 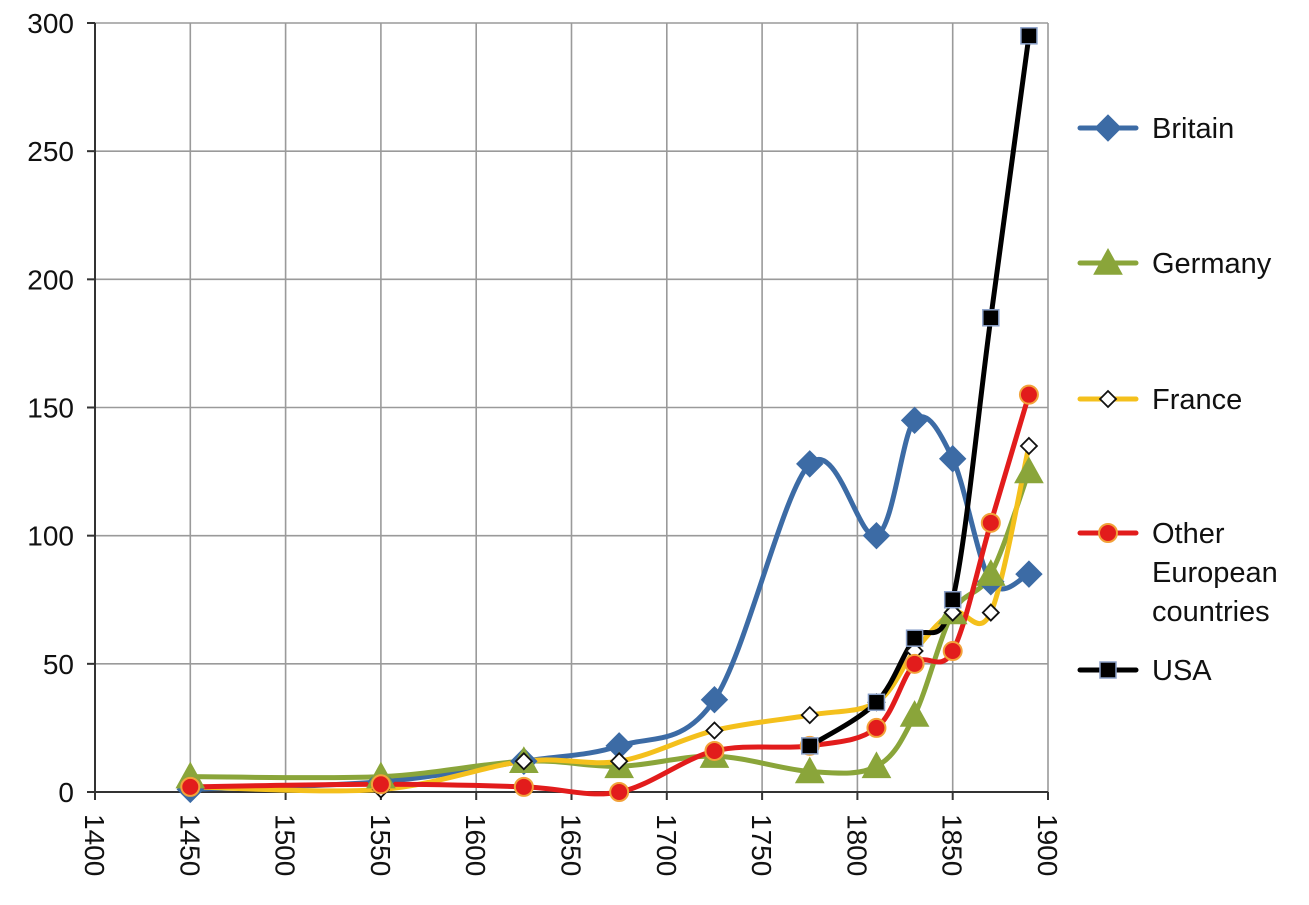 What do you see at coordinates (761, 845) in the screenshot?
I see `x-tick-label: 1750` at bounding box center [761, 845].